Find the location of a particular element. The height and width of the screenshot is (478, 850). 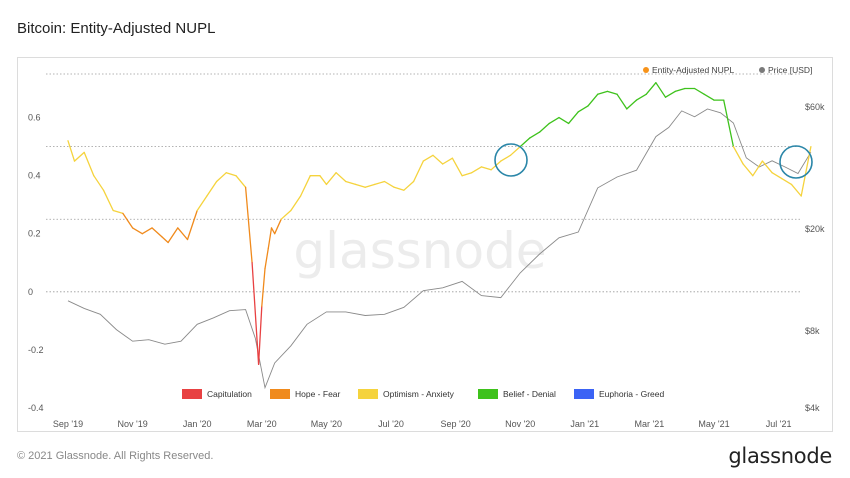

x-tick-label: Nov '19 is located at coordinates (132, 424).